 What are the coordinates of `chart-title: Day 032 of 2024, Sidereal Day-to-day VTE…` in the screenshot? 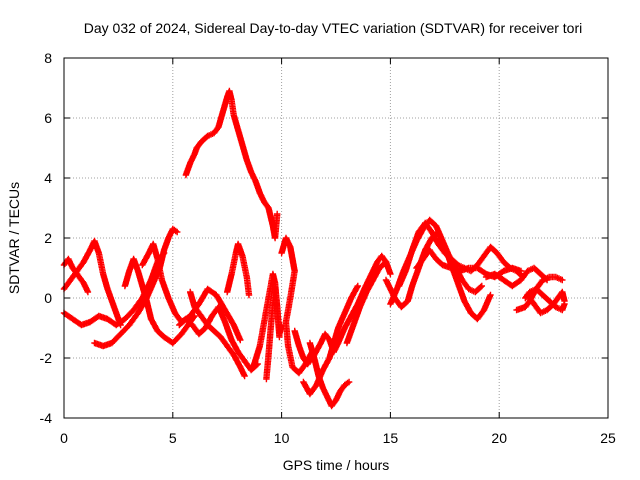 It's located at (333, 28).